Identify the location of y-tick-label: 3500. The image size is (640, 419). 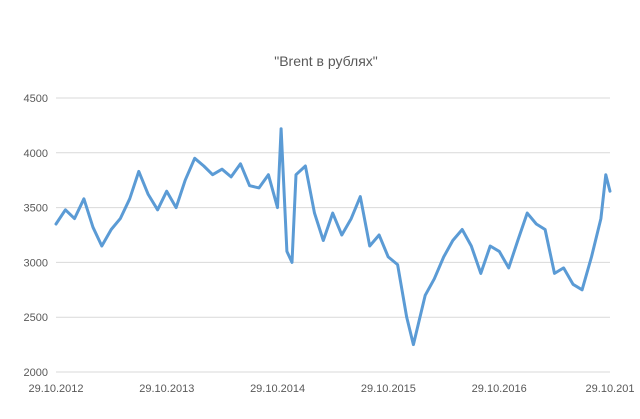
(36, 209).